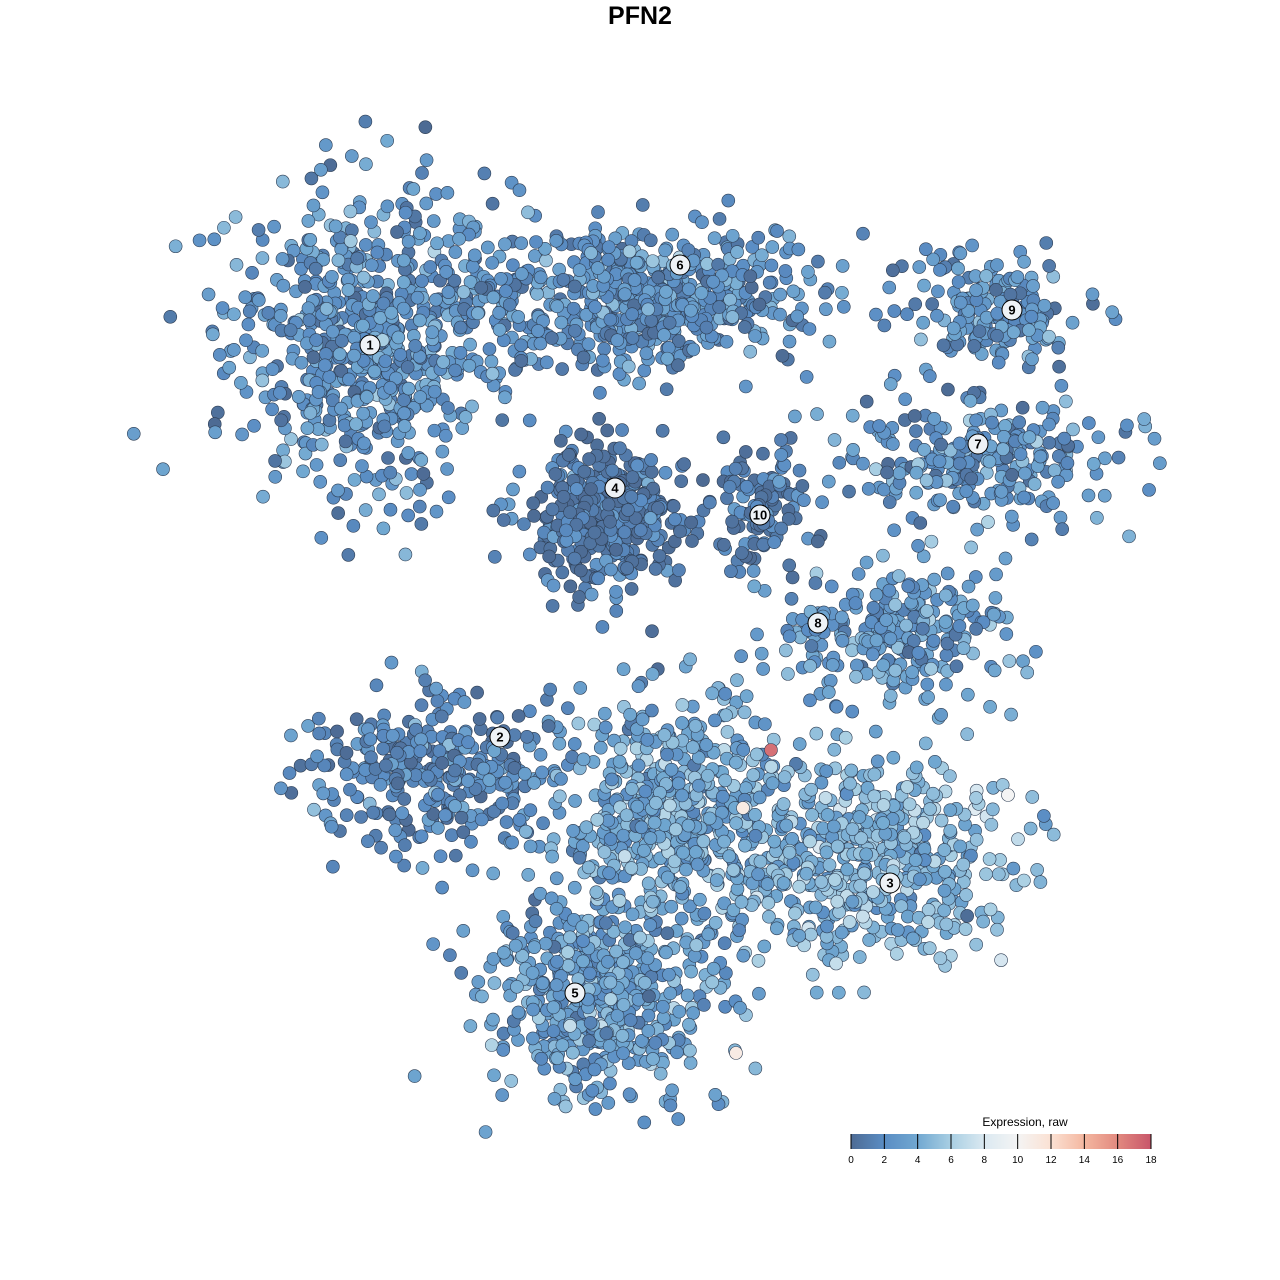  Describe the element at coordinates (640, 16) in the screenshot. I see `chart-title: PFN2` at that location.